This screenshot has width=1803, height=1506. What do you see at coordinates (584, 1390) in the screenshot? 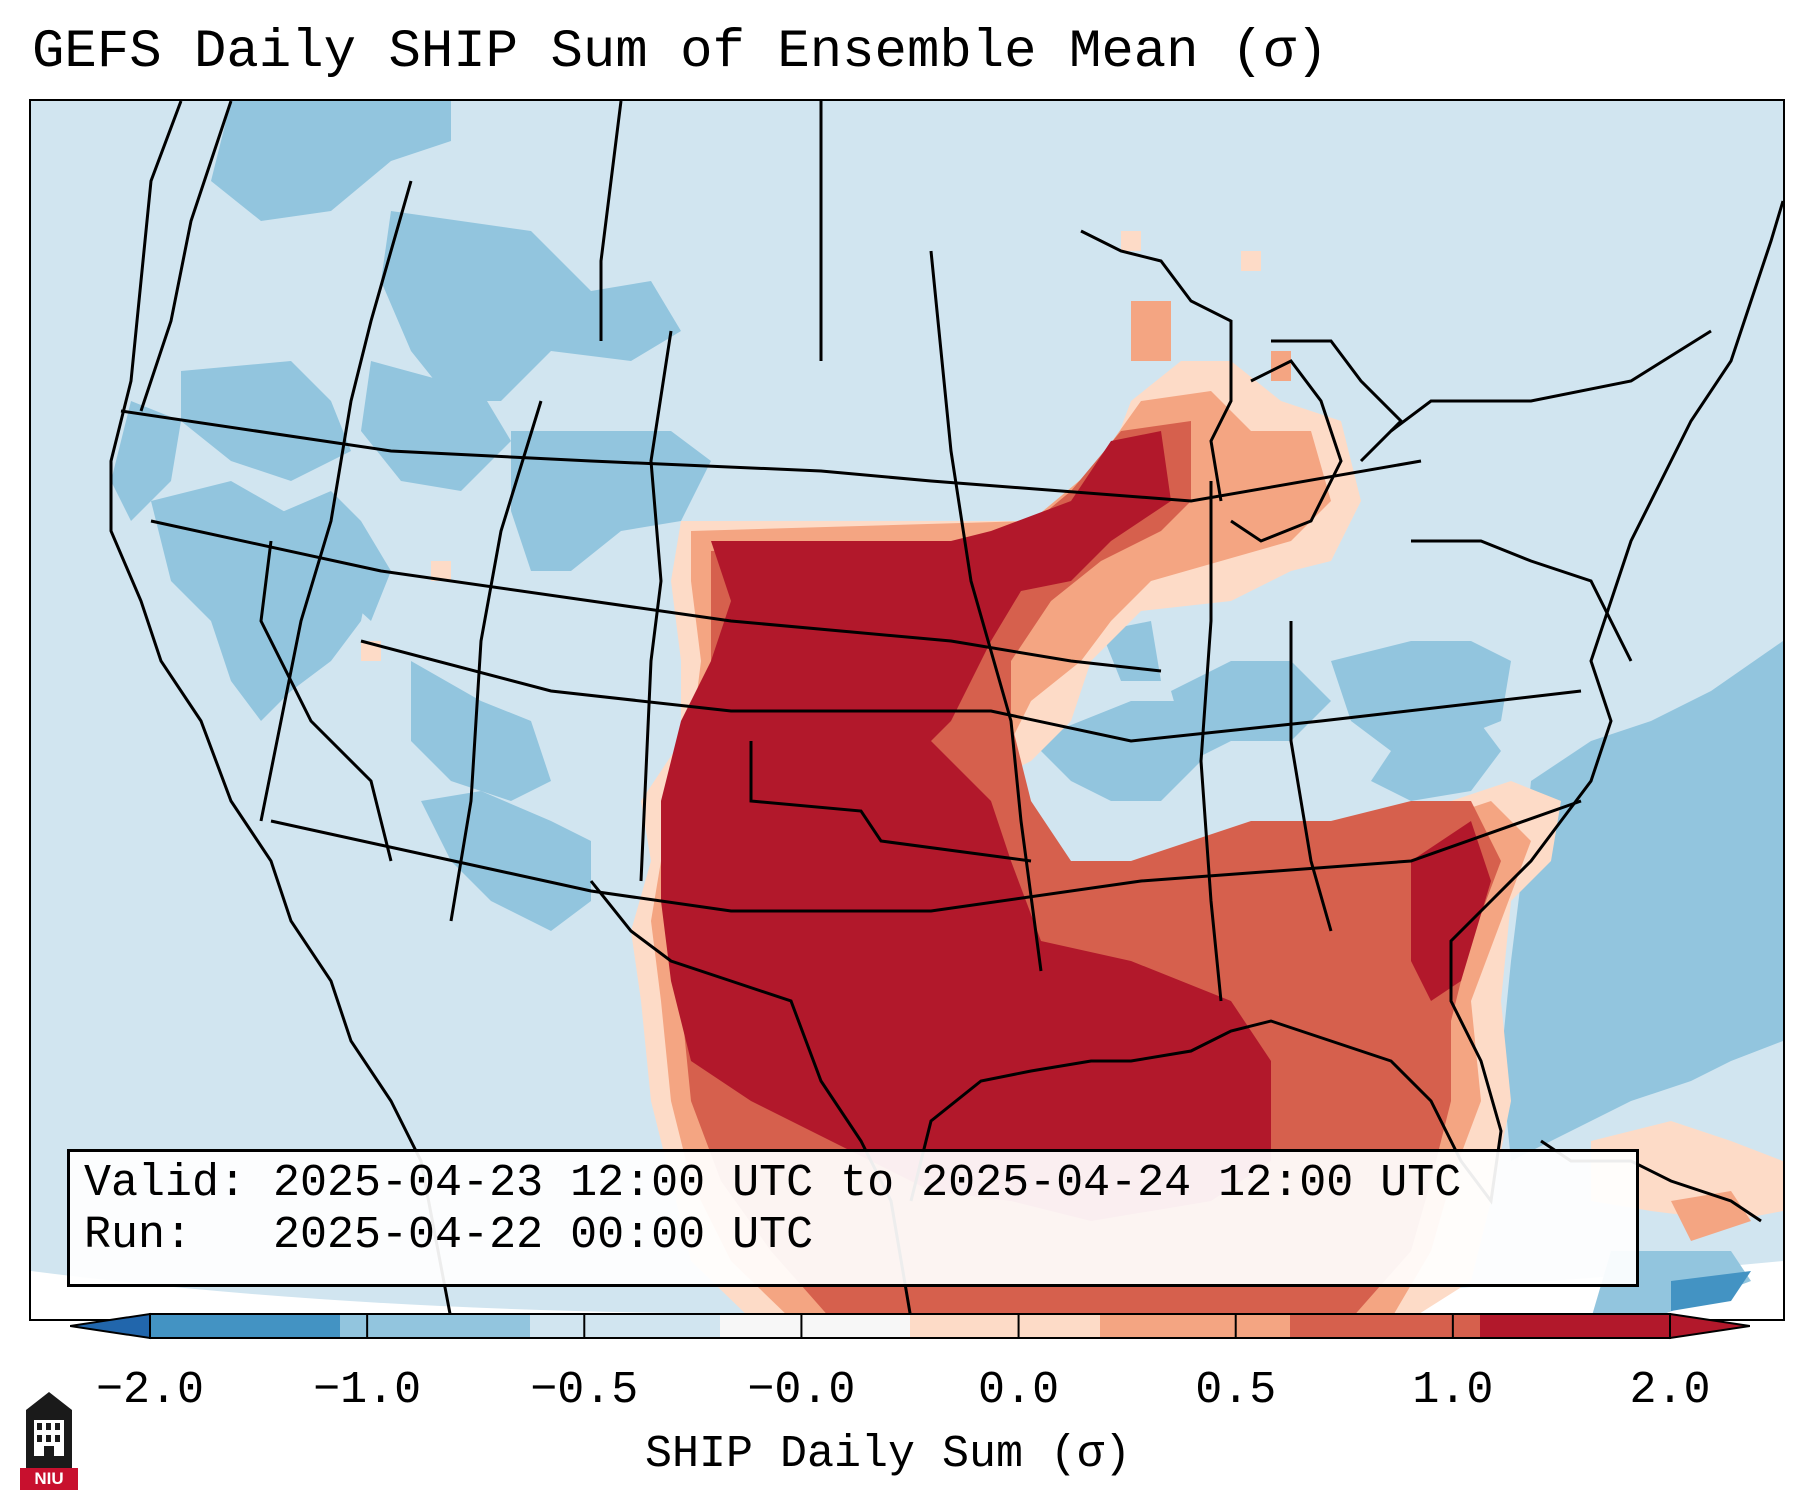
I see `colorbar-tick-label: −0.5` at bounding box center [584, 1390].